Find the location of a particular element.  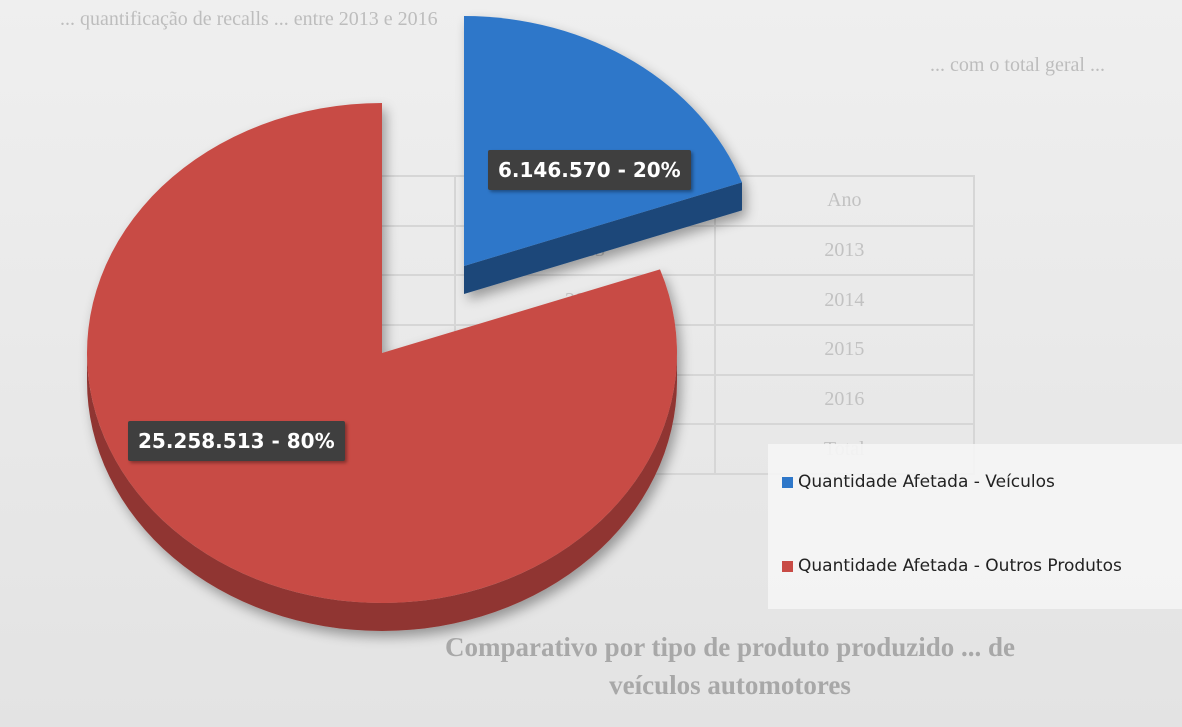

pie-slice-veiculos is located at coordinates (603, 155).